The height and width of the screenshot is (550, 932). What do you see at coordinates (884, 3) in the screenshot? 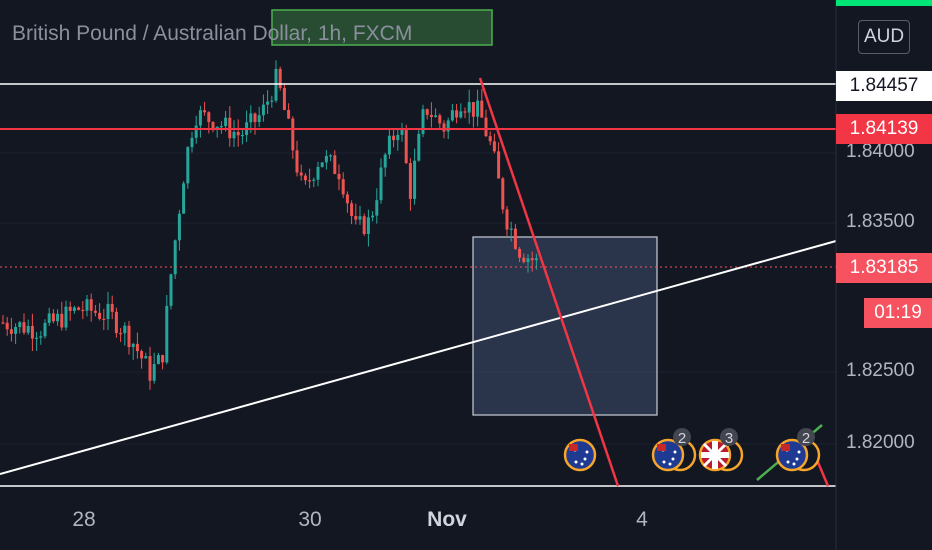
I see `top-green-marker` at bounding box center [884, 3].